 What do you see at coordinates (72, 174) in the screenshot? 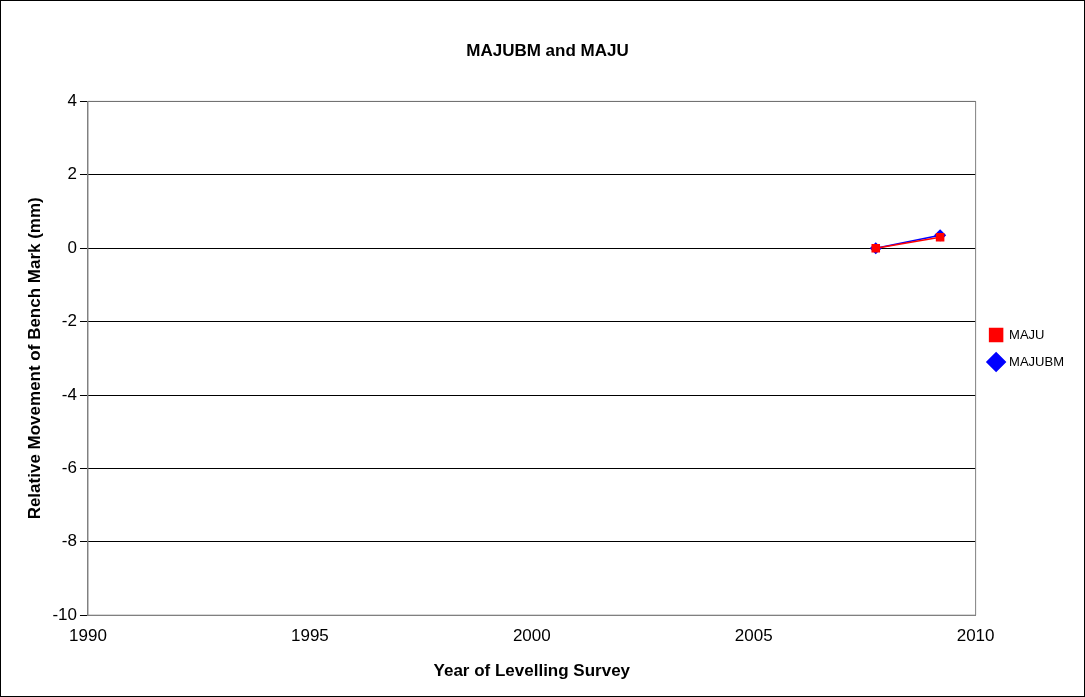
I see `y-tick-label: 2` at bounding box center [72, 174].